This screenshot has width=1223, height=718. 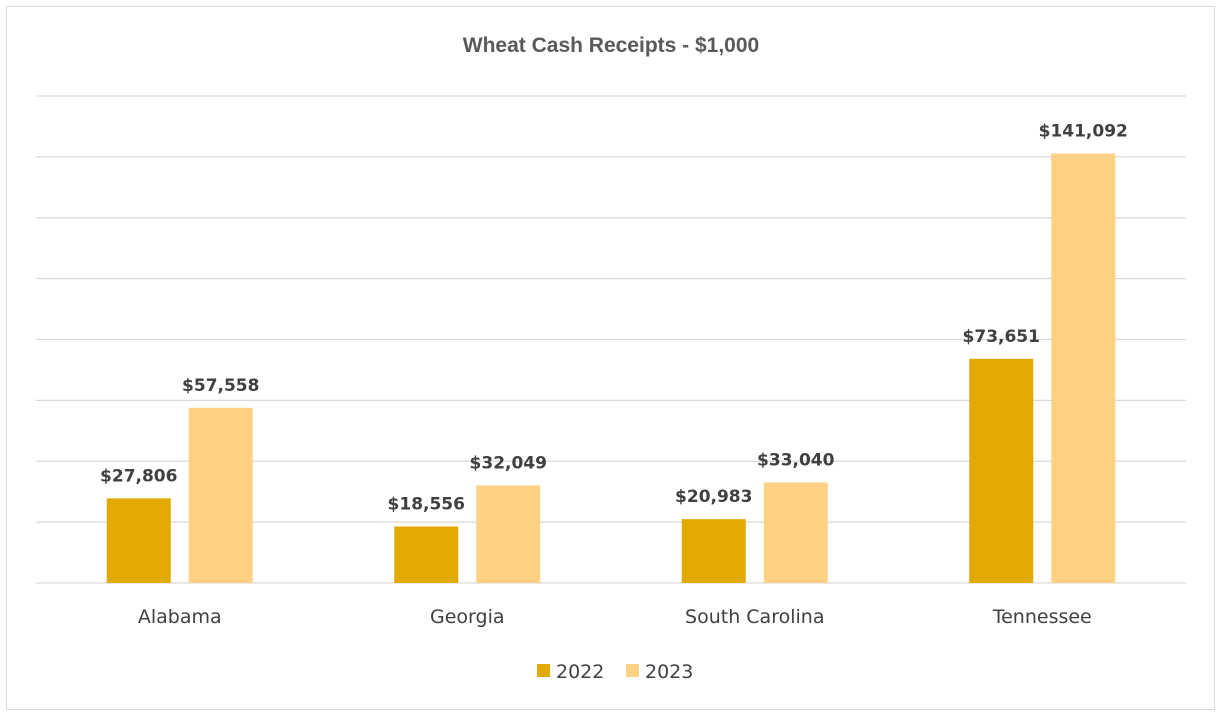 I want to click on category-label: Alabama, so click(x=180, y=617).